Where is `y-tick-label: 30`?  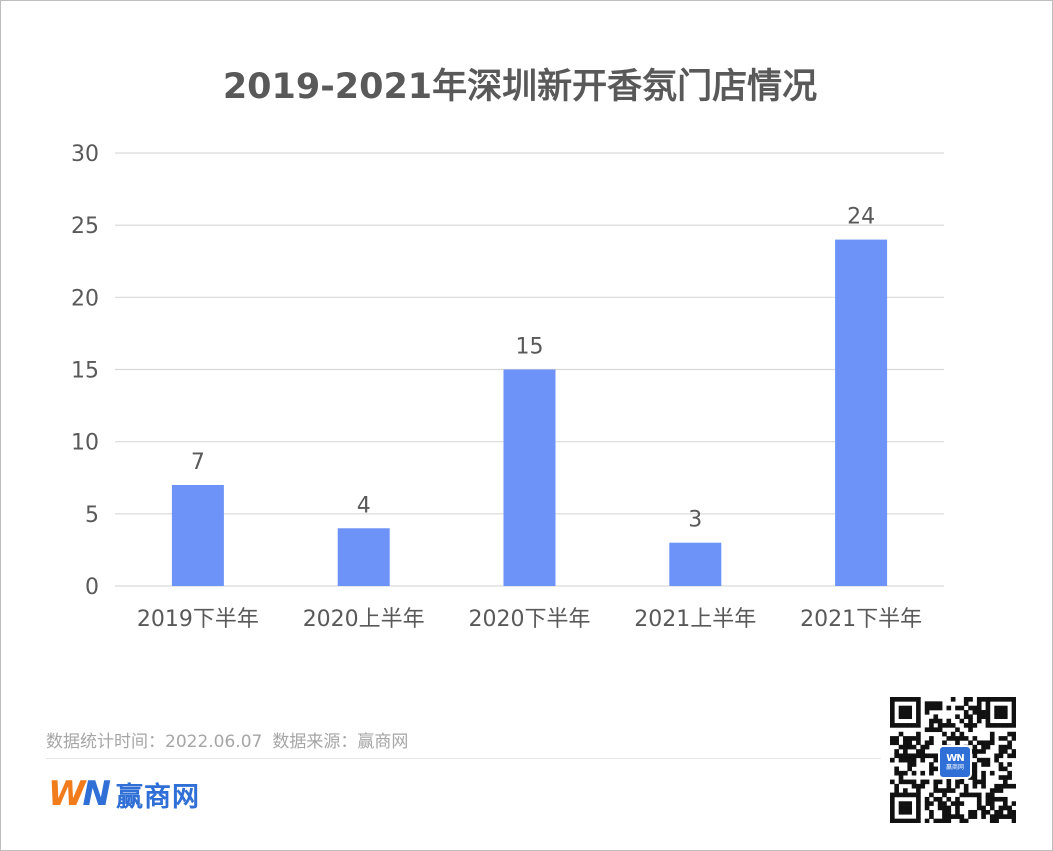 y-tick-label: 30 is located at coordinates (85, 154).